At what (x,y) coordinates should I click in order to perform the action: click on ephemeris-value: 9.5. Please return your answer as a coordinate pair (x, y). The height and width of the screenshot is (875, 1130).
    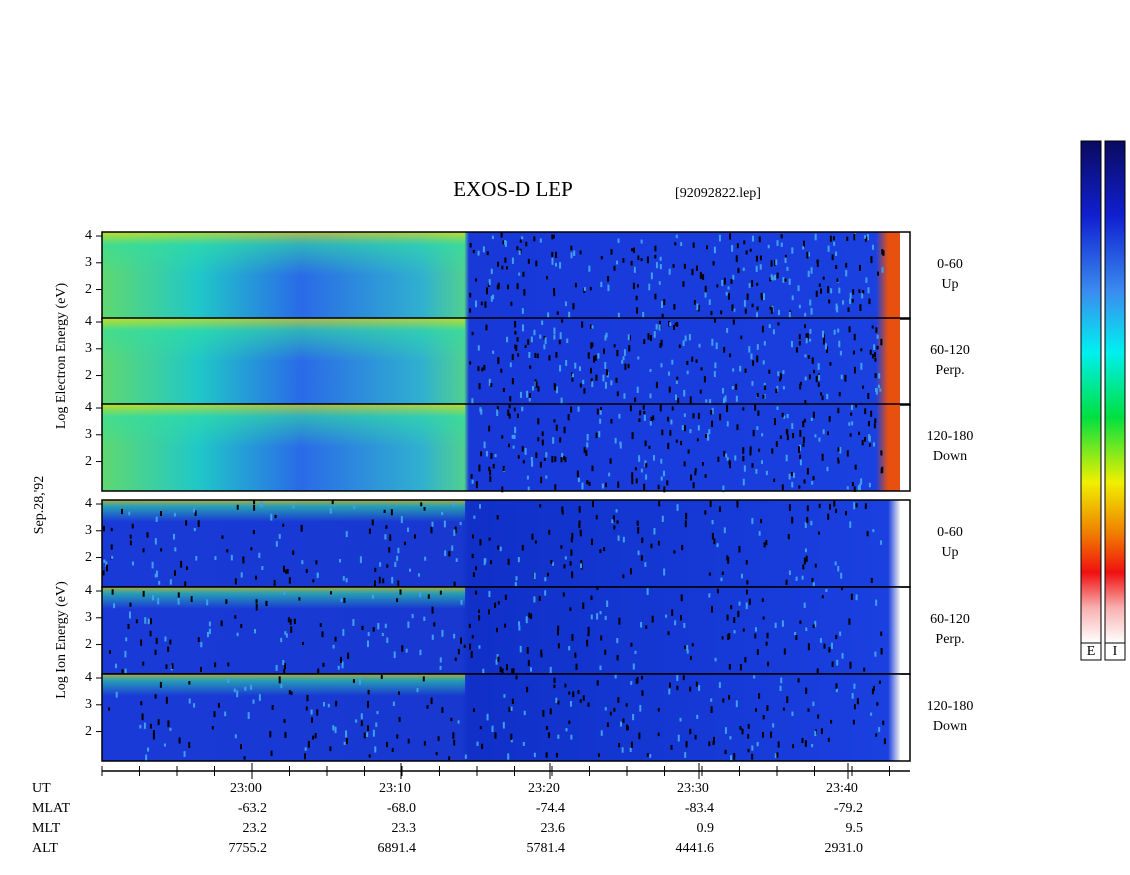
    Looking at the image, I should click on (855, 828).